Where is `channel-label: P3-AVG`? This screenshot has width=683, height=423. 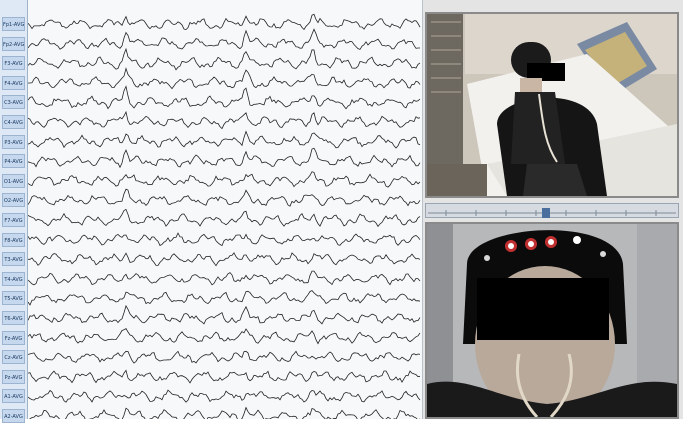
channel-label: P3-AVG is located at coordinates (13, 141).